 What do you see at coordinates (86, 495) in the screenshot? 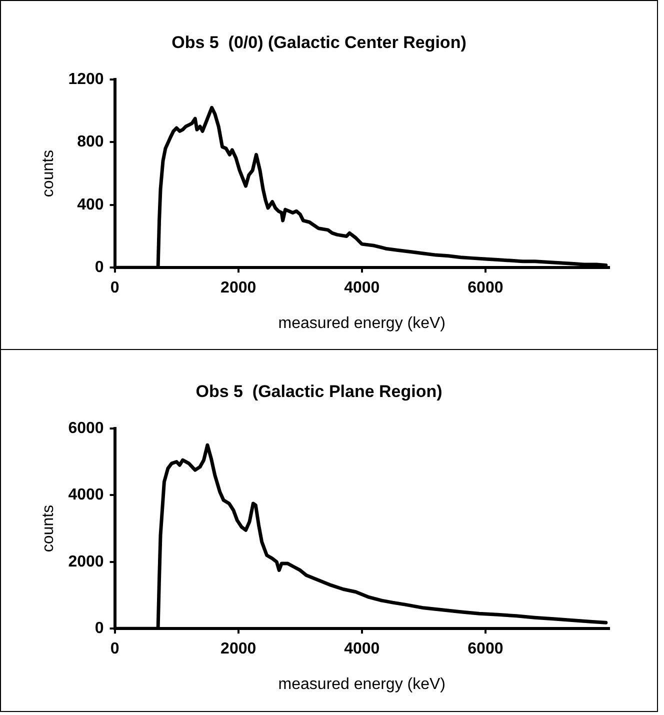
I see `y-tick-label: 4000` at bounding box center [86, 495].